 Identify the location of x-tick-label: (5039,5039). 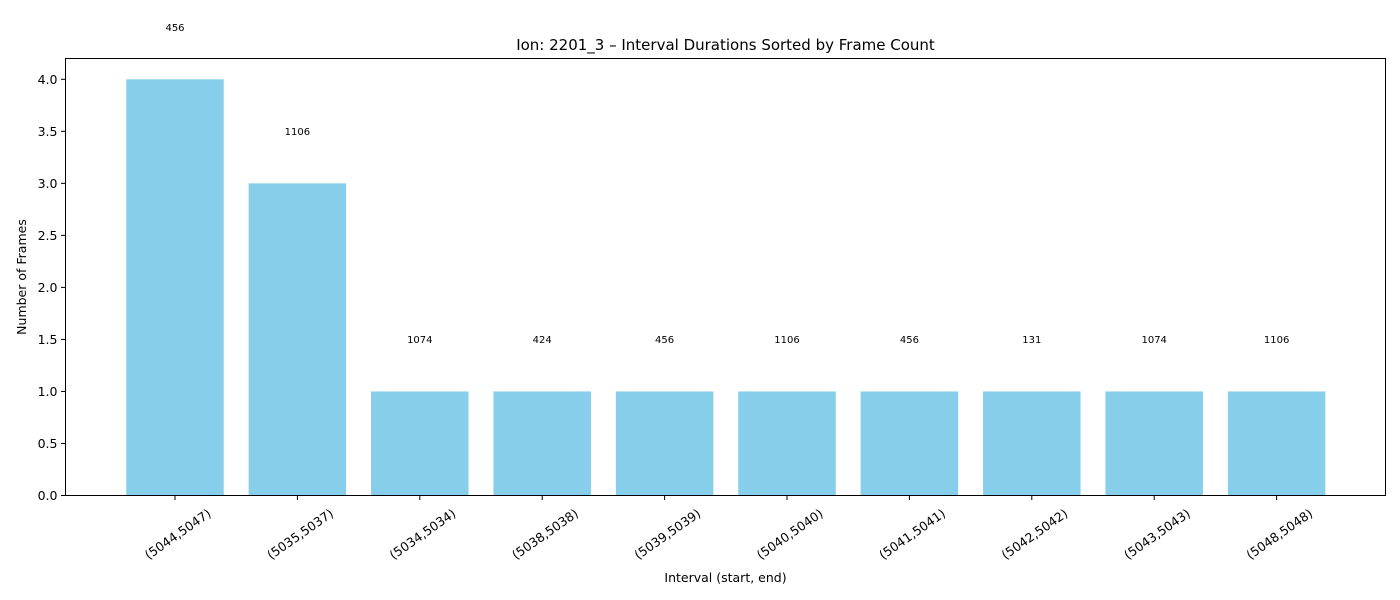
(667, 534).